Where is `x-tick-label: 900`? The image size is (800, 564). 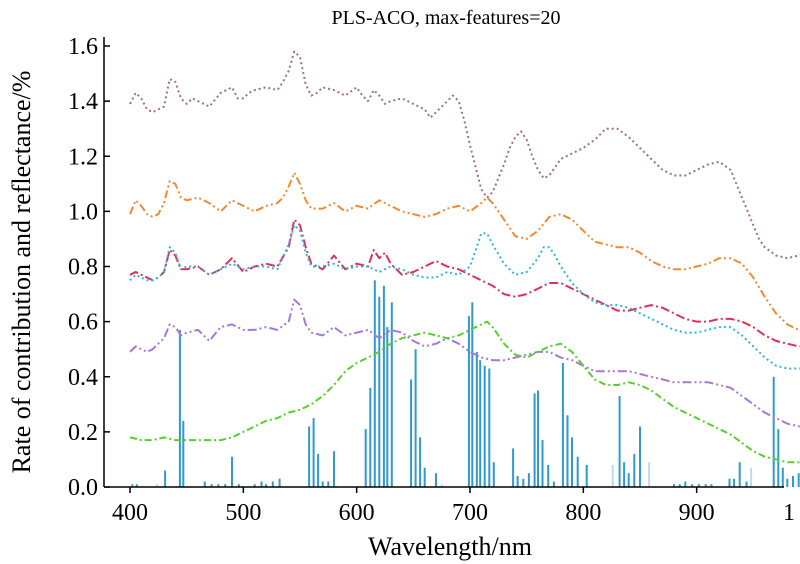 x-tick-label: 900 is located at coordinates (697, 513).